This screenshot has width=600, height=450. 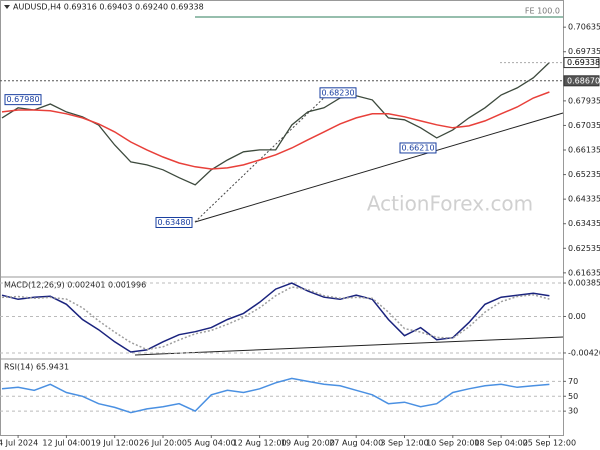 I want to click on x-tick-label: 18 Sep 04:00, so click(x=500, y=443).